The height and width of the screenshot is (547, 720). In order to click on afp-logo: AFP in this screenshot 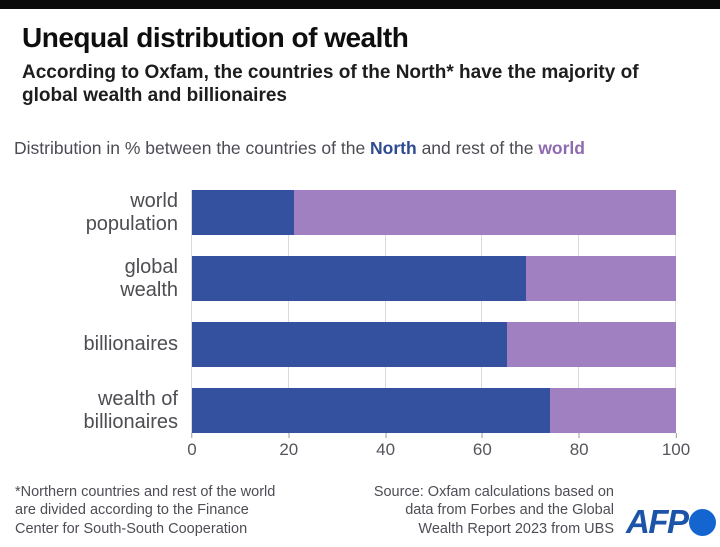, I will do `click(671, 522)`.